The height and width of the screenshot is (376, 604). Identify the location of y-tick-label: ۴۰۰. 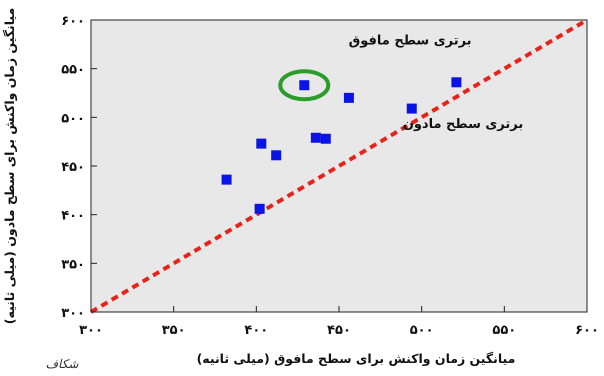
(73, 216).